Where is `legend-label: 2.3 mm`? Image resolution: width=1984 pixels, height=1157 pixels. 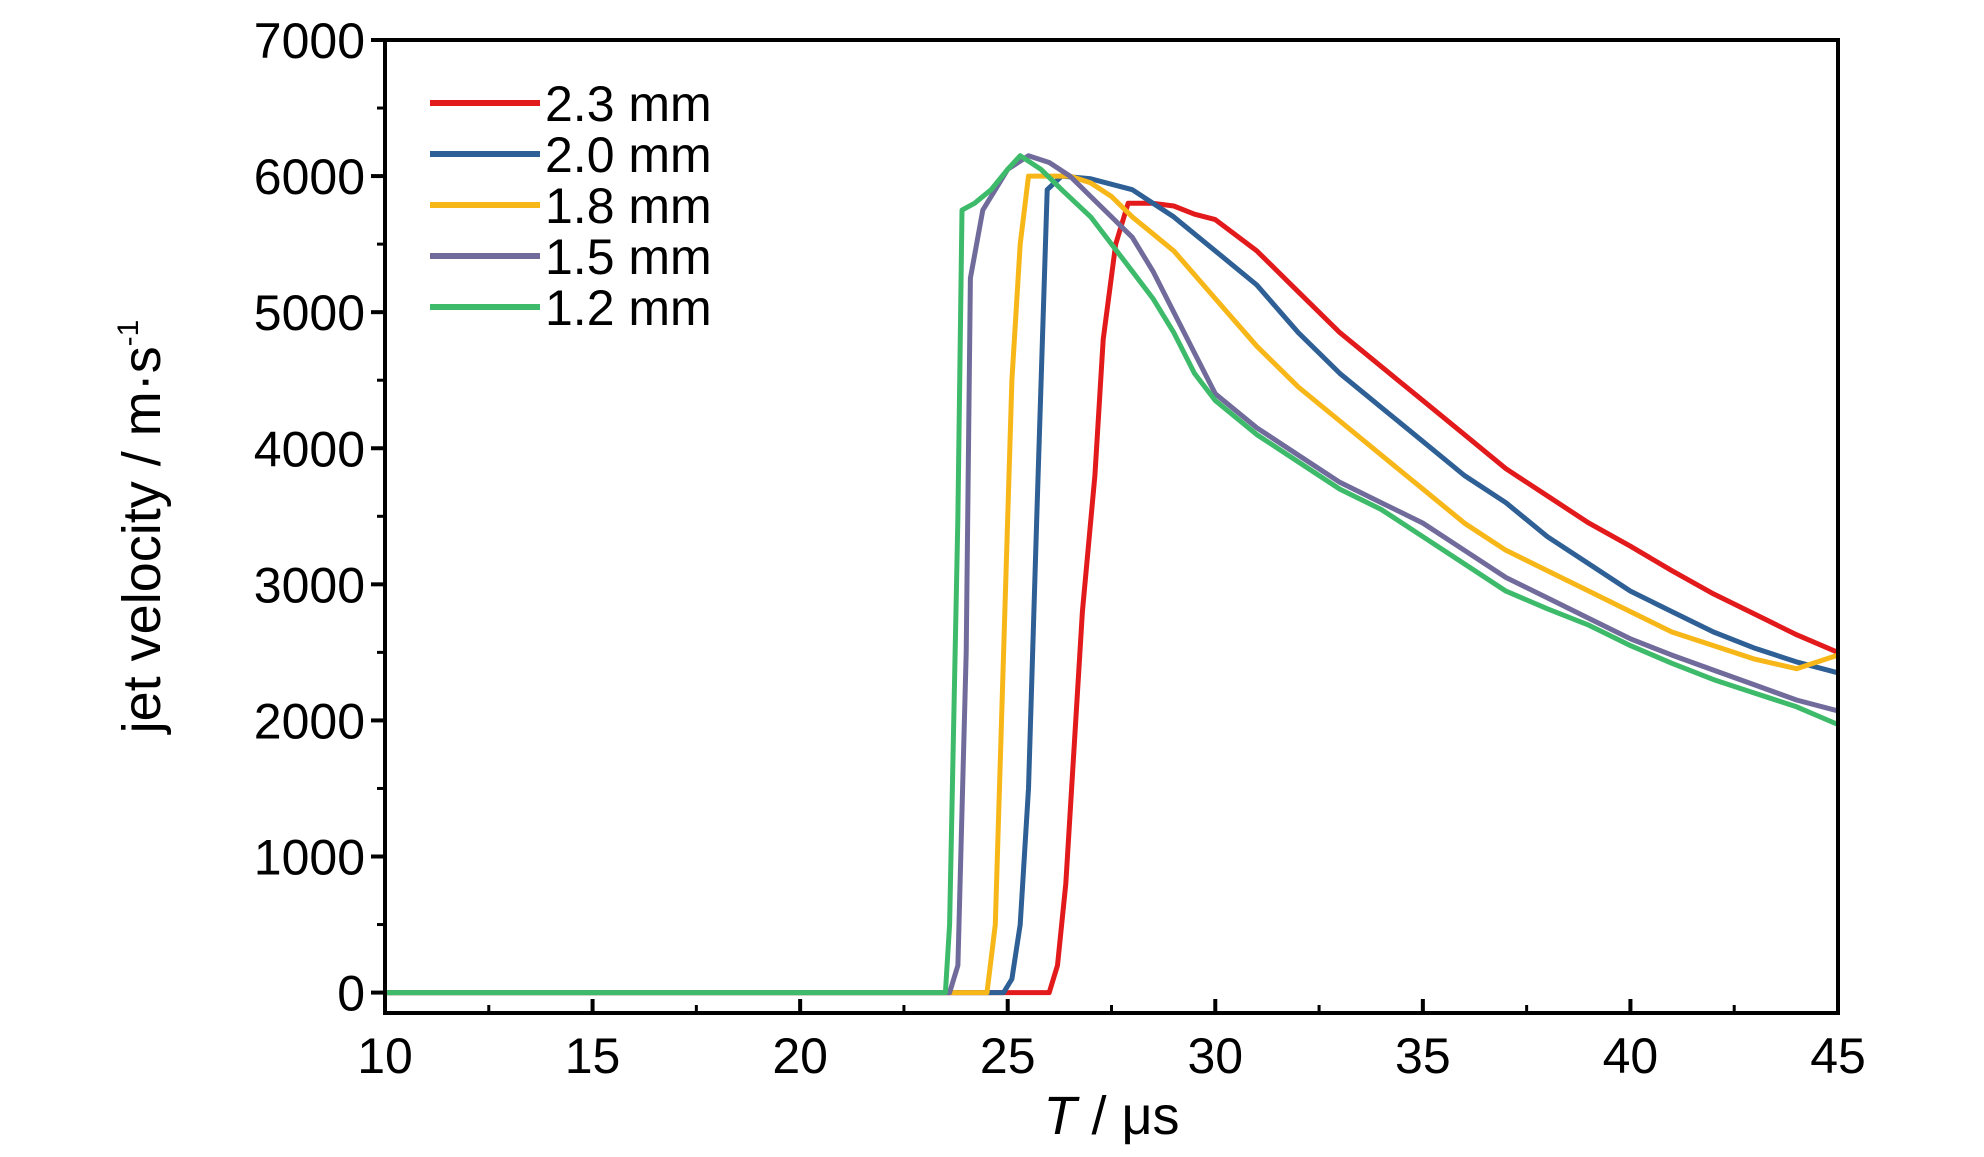
legend-label: 2.3 mm is located at coordinates (628, 104).